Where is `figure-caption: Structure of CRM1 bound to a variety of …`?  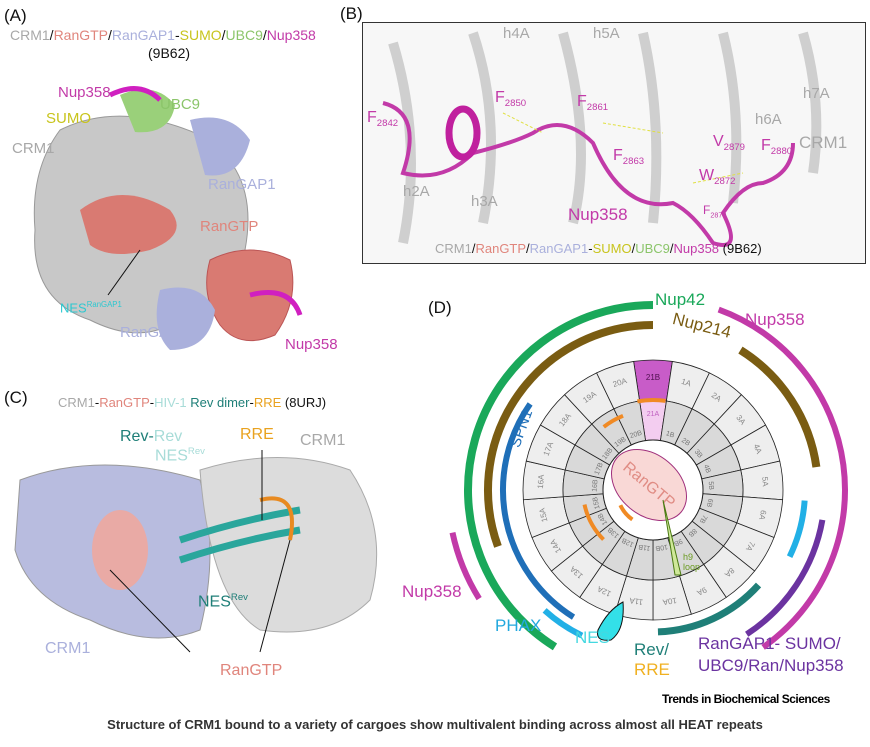 figure-caption: Structure of CRM1 bound to a variety of … is located at coordinates (435, 724).